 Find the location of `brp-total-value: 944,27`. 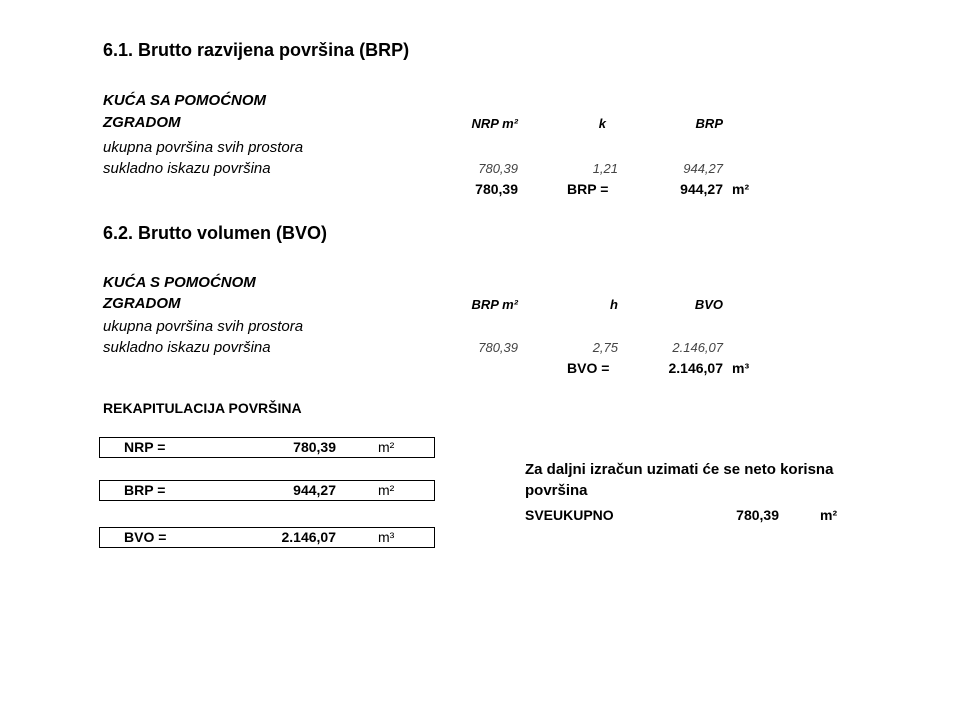

brp-total-value: 944,27 is located at coordinates (701, 189).